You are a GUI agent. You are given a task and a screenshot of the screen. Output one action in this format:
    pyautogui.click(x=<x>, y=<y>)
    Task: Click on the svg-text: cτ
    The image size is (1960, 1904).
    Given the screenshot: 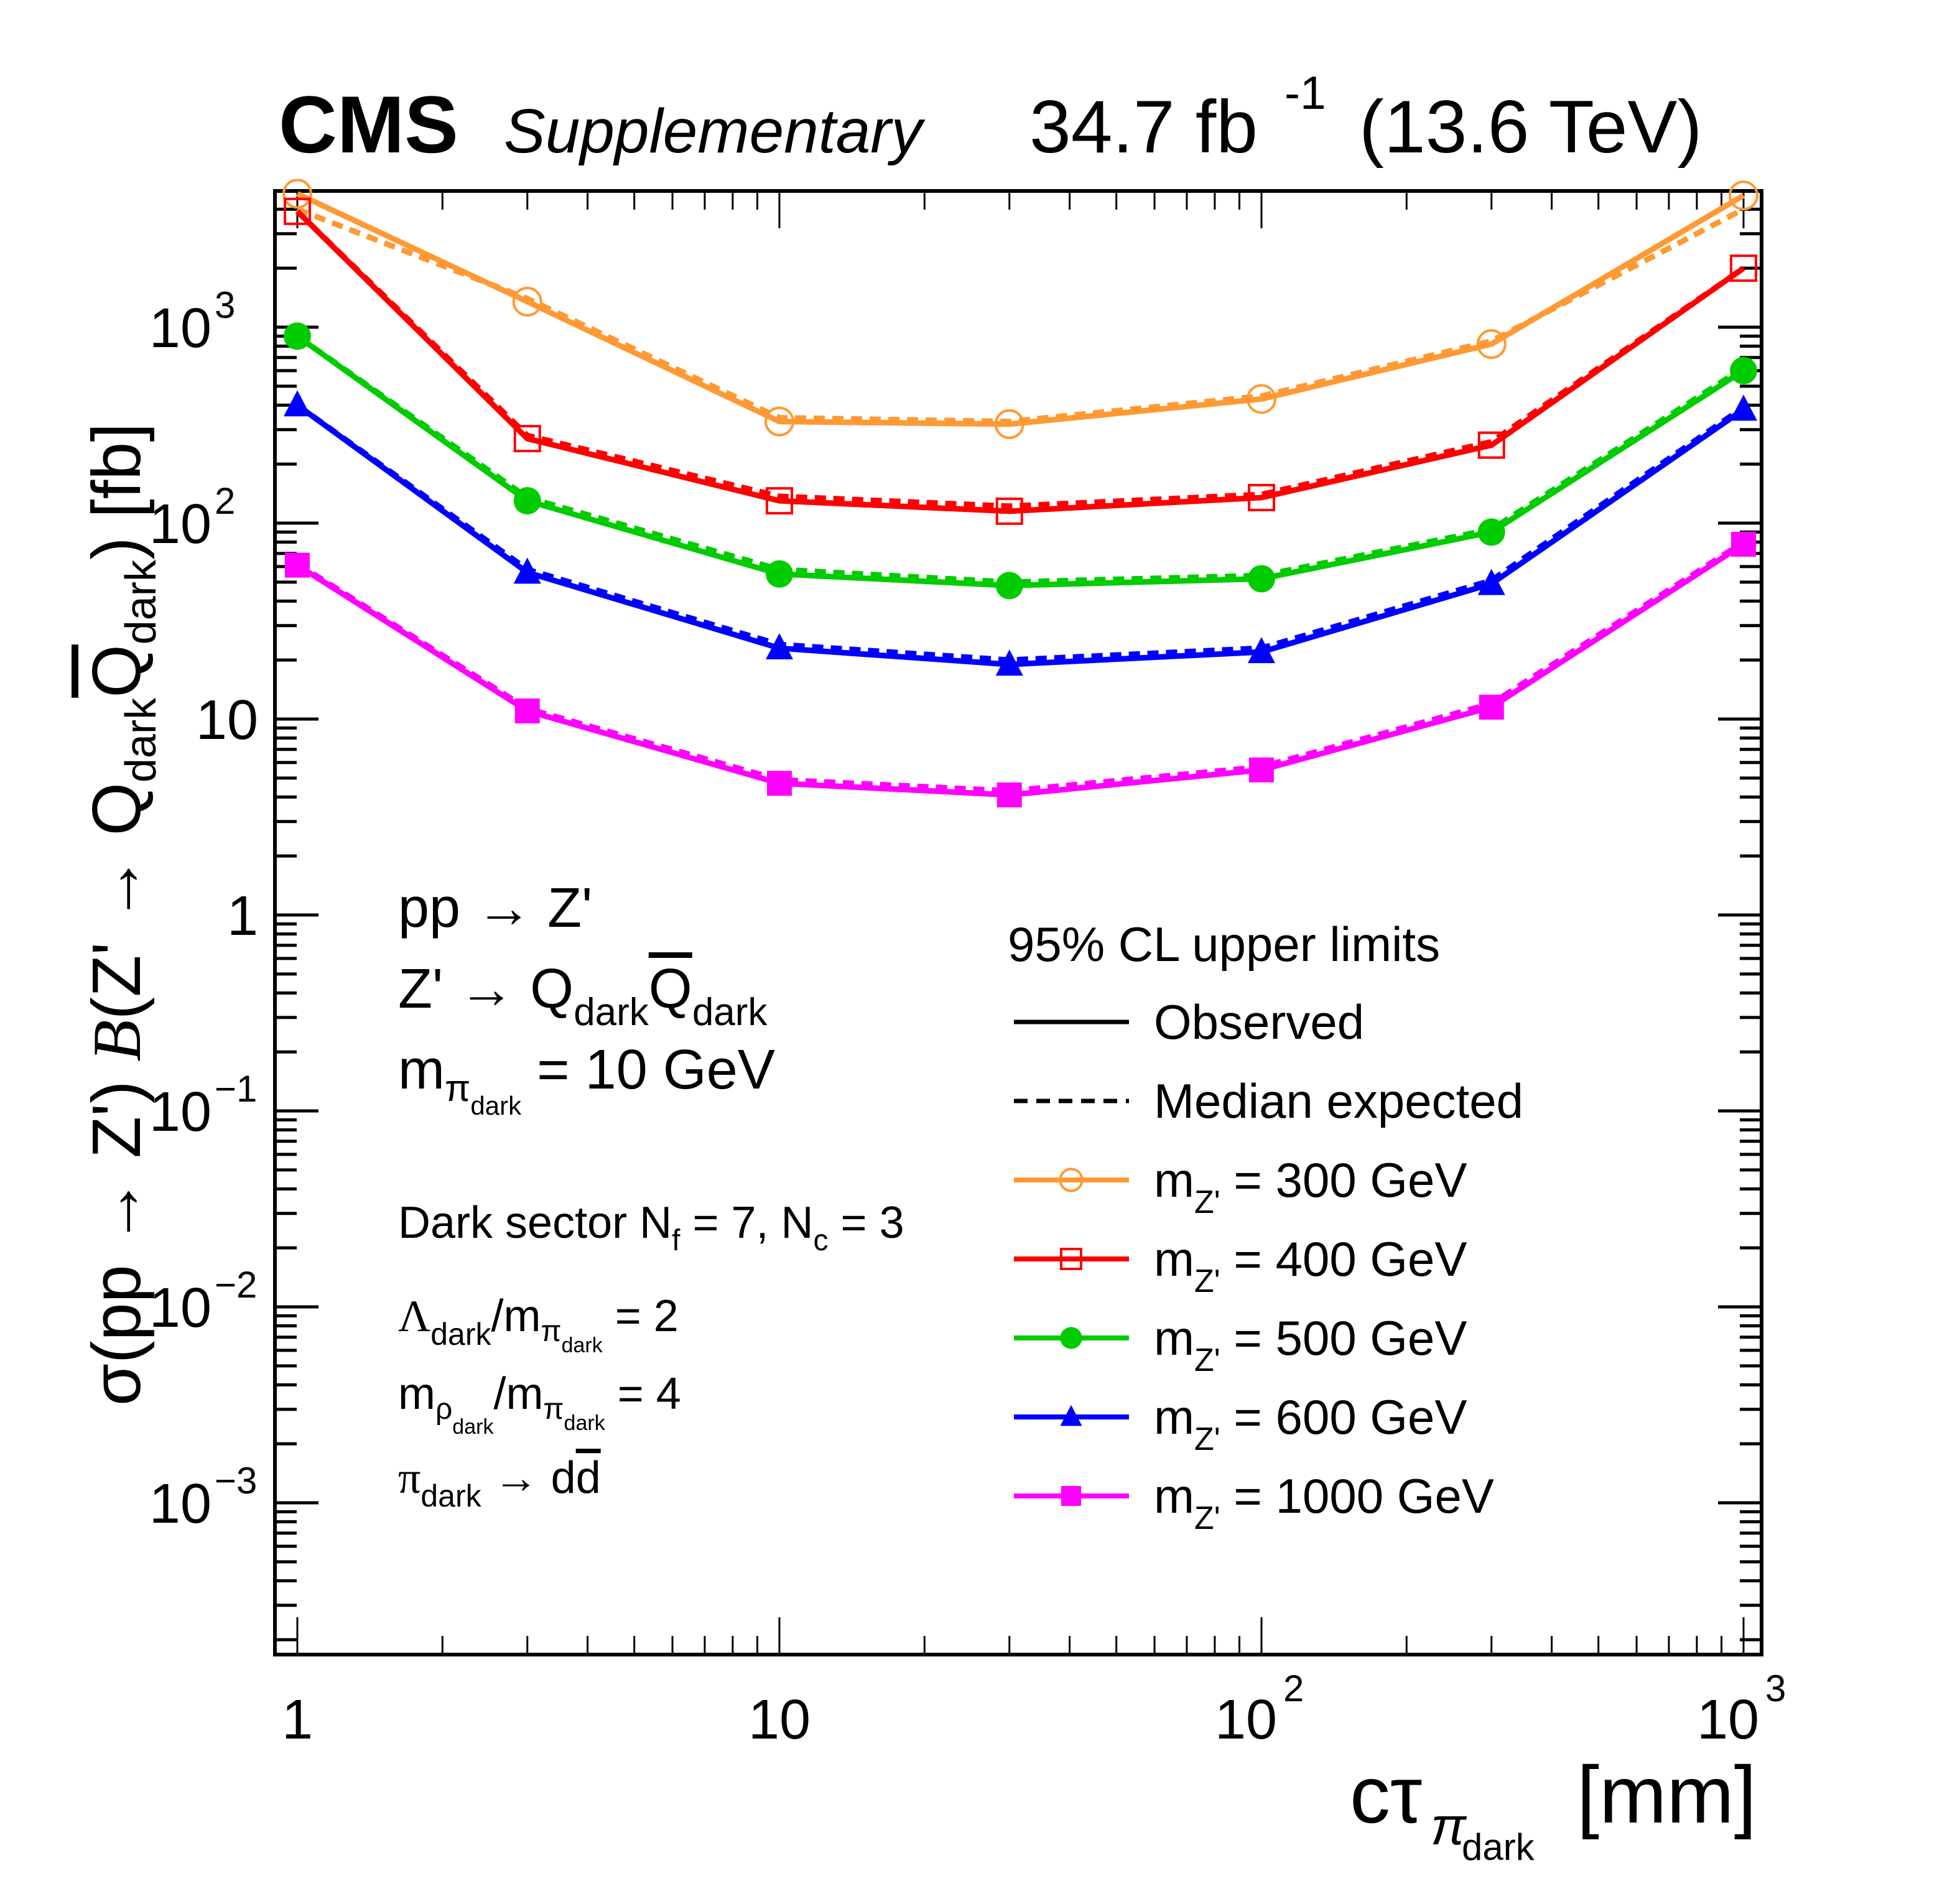 What is the action you would take?
    pyautogui.click(x=1386, y=1794)
    